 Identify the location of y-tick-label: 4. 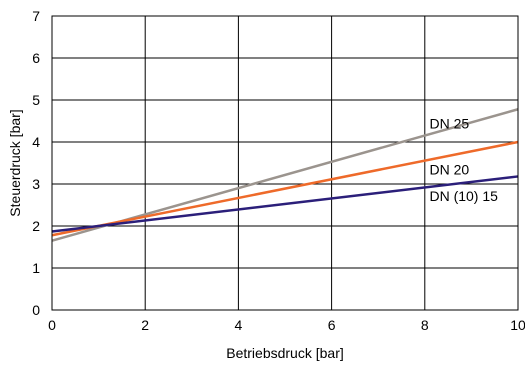
(36, 142).